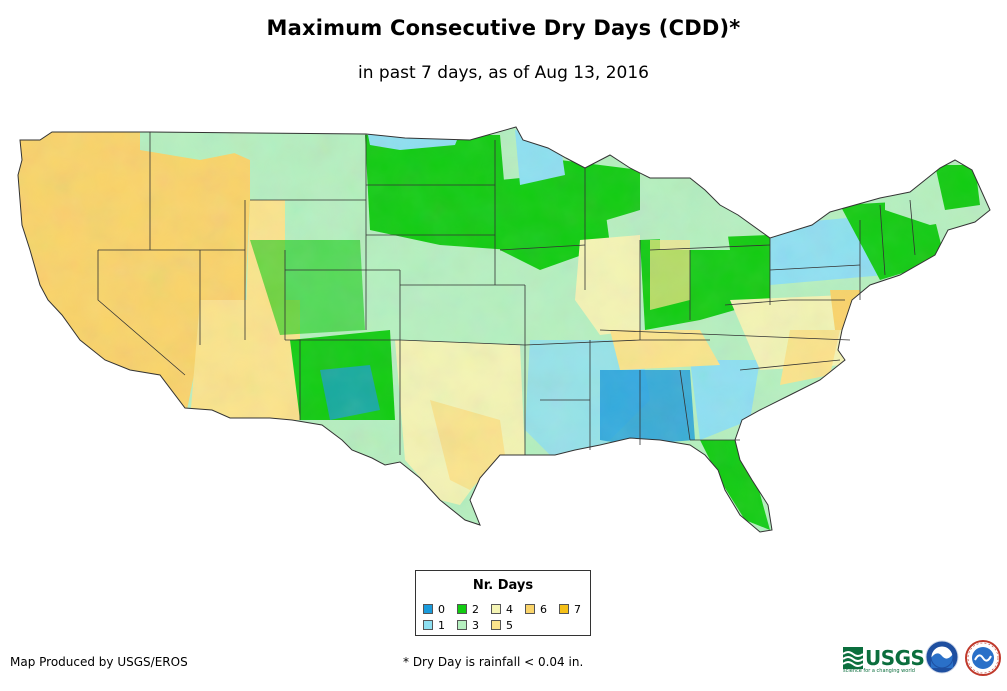  Describe the element at coordinates (509, 625) in the screenshot. I see `legend-label-5: 5` at that location.